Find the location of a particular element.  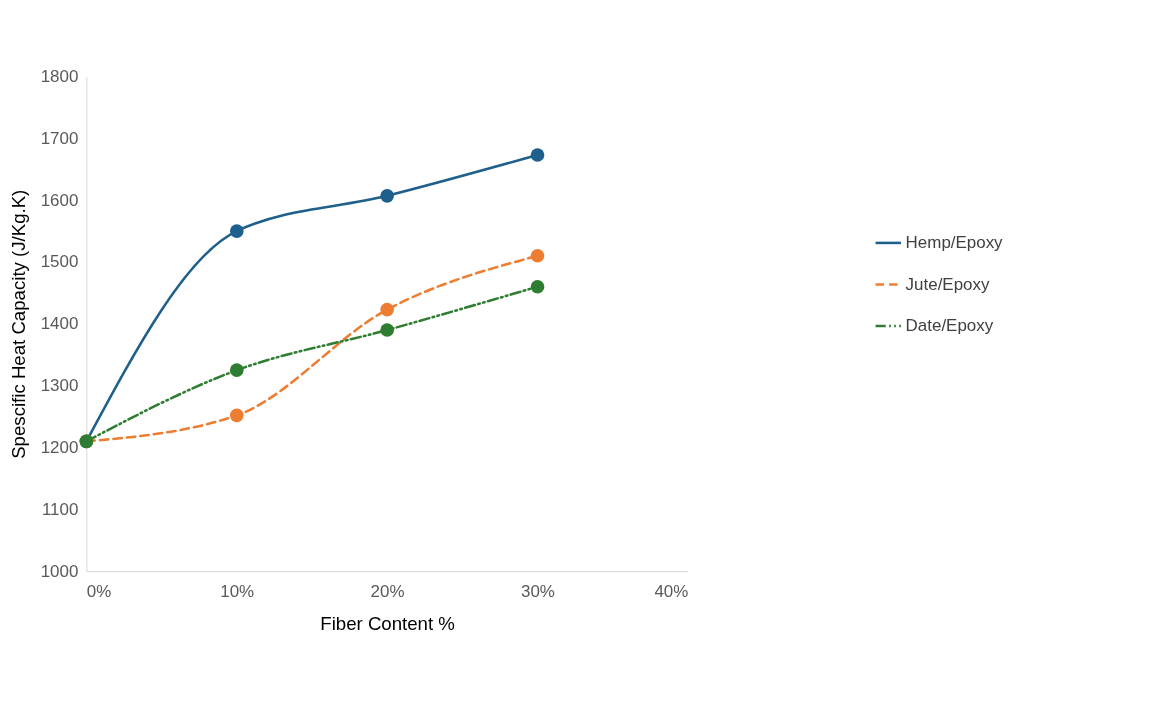

y-tick-label: 1800 is located at coordinates (59, 76).